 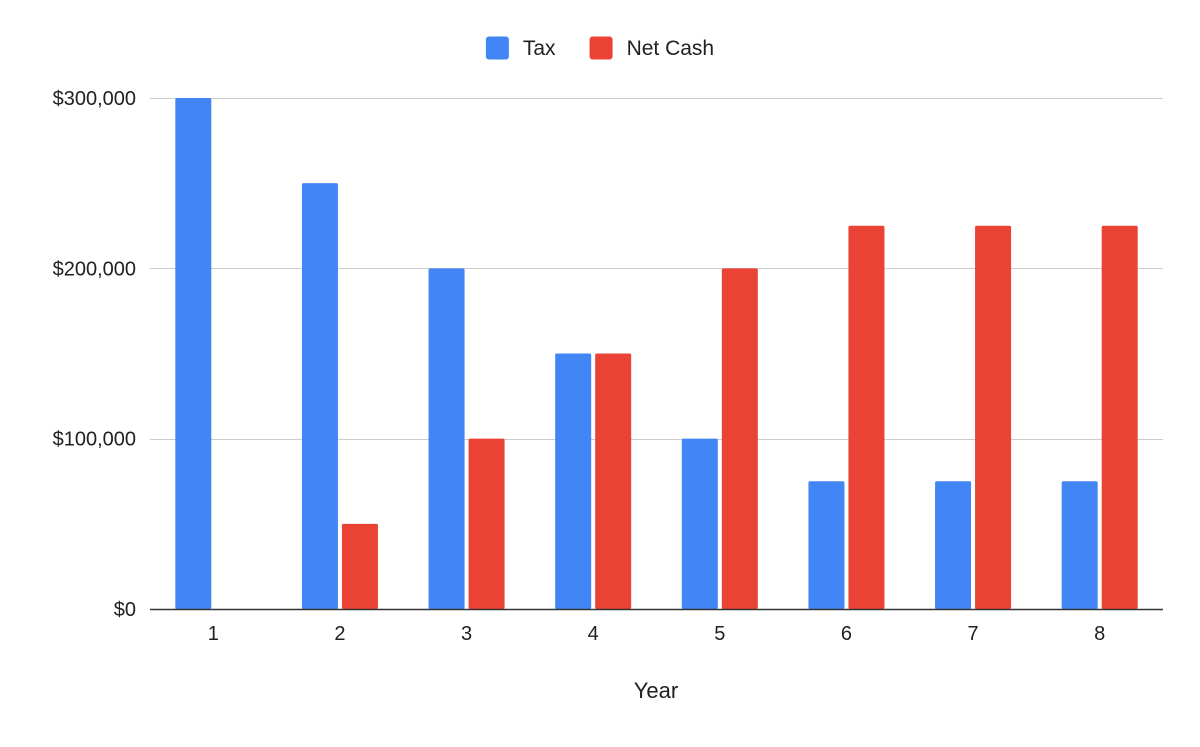 I want to click on legend-label: Tax, so click(x=539, y=48).